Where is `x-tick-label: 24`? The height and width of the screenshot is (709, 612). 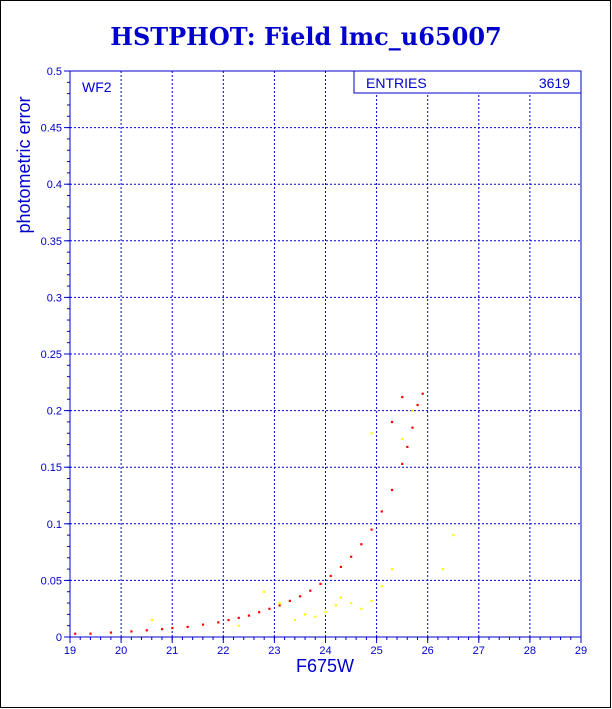 x-tick-label: 24 is located at coordinates (325, 651).